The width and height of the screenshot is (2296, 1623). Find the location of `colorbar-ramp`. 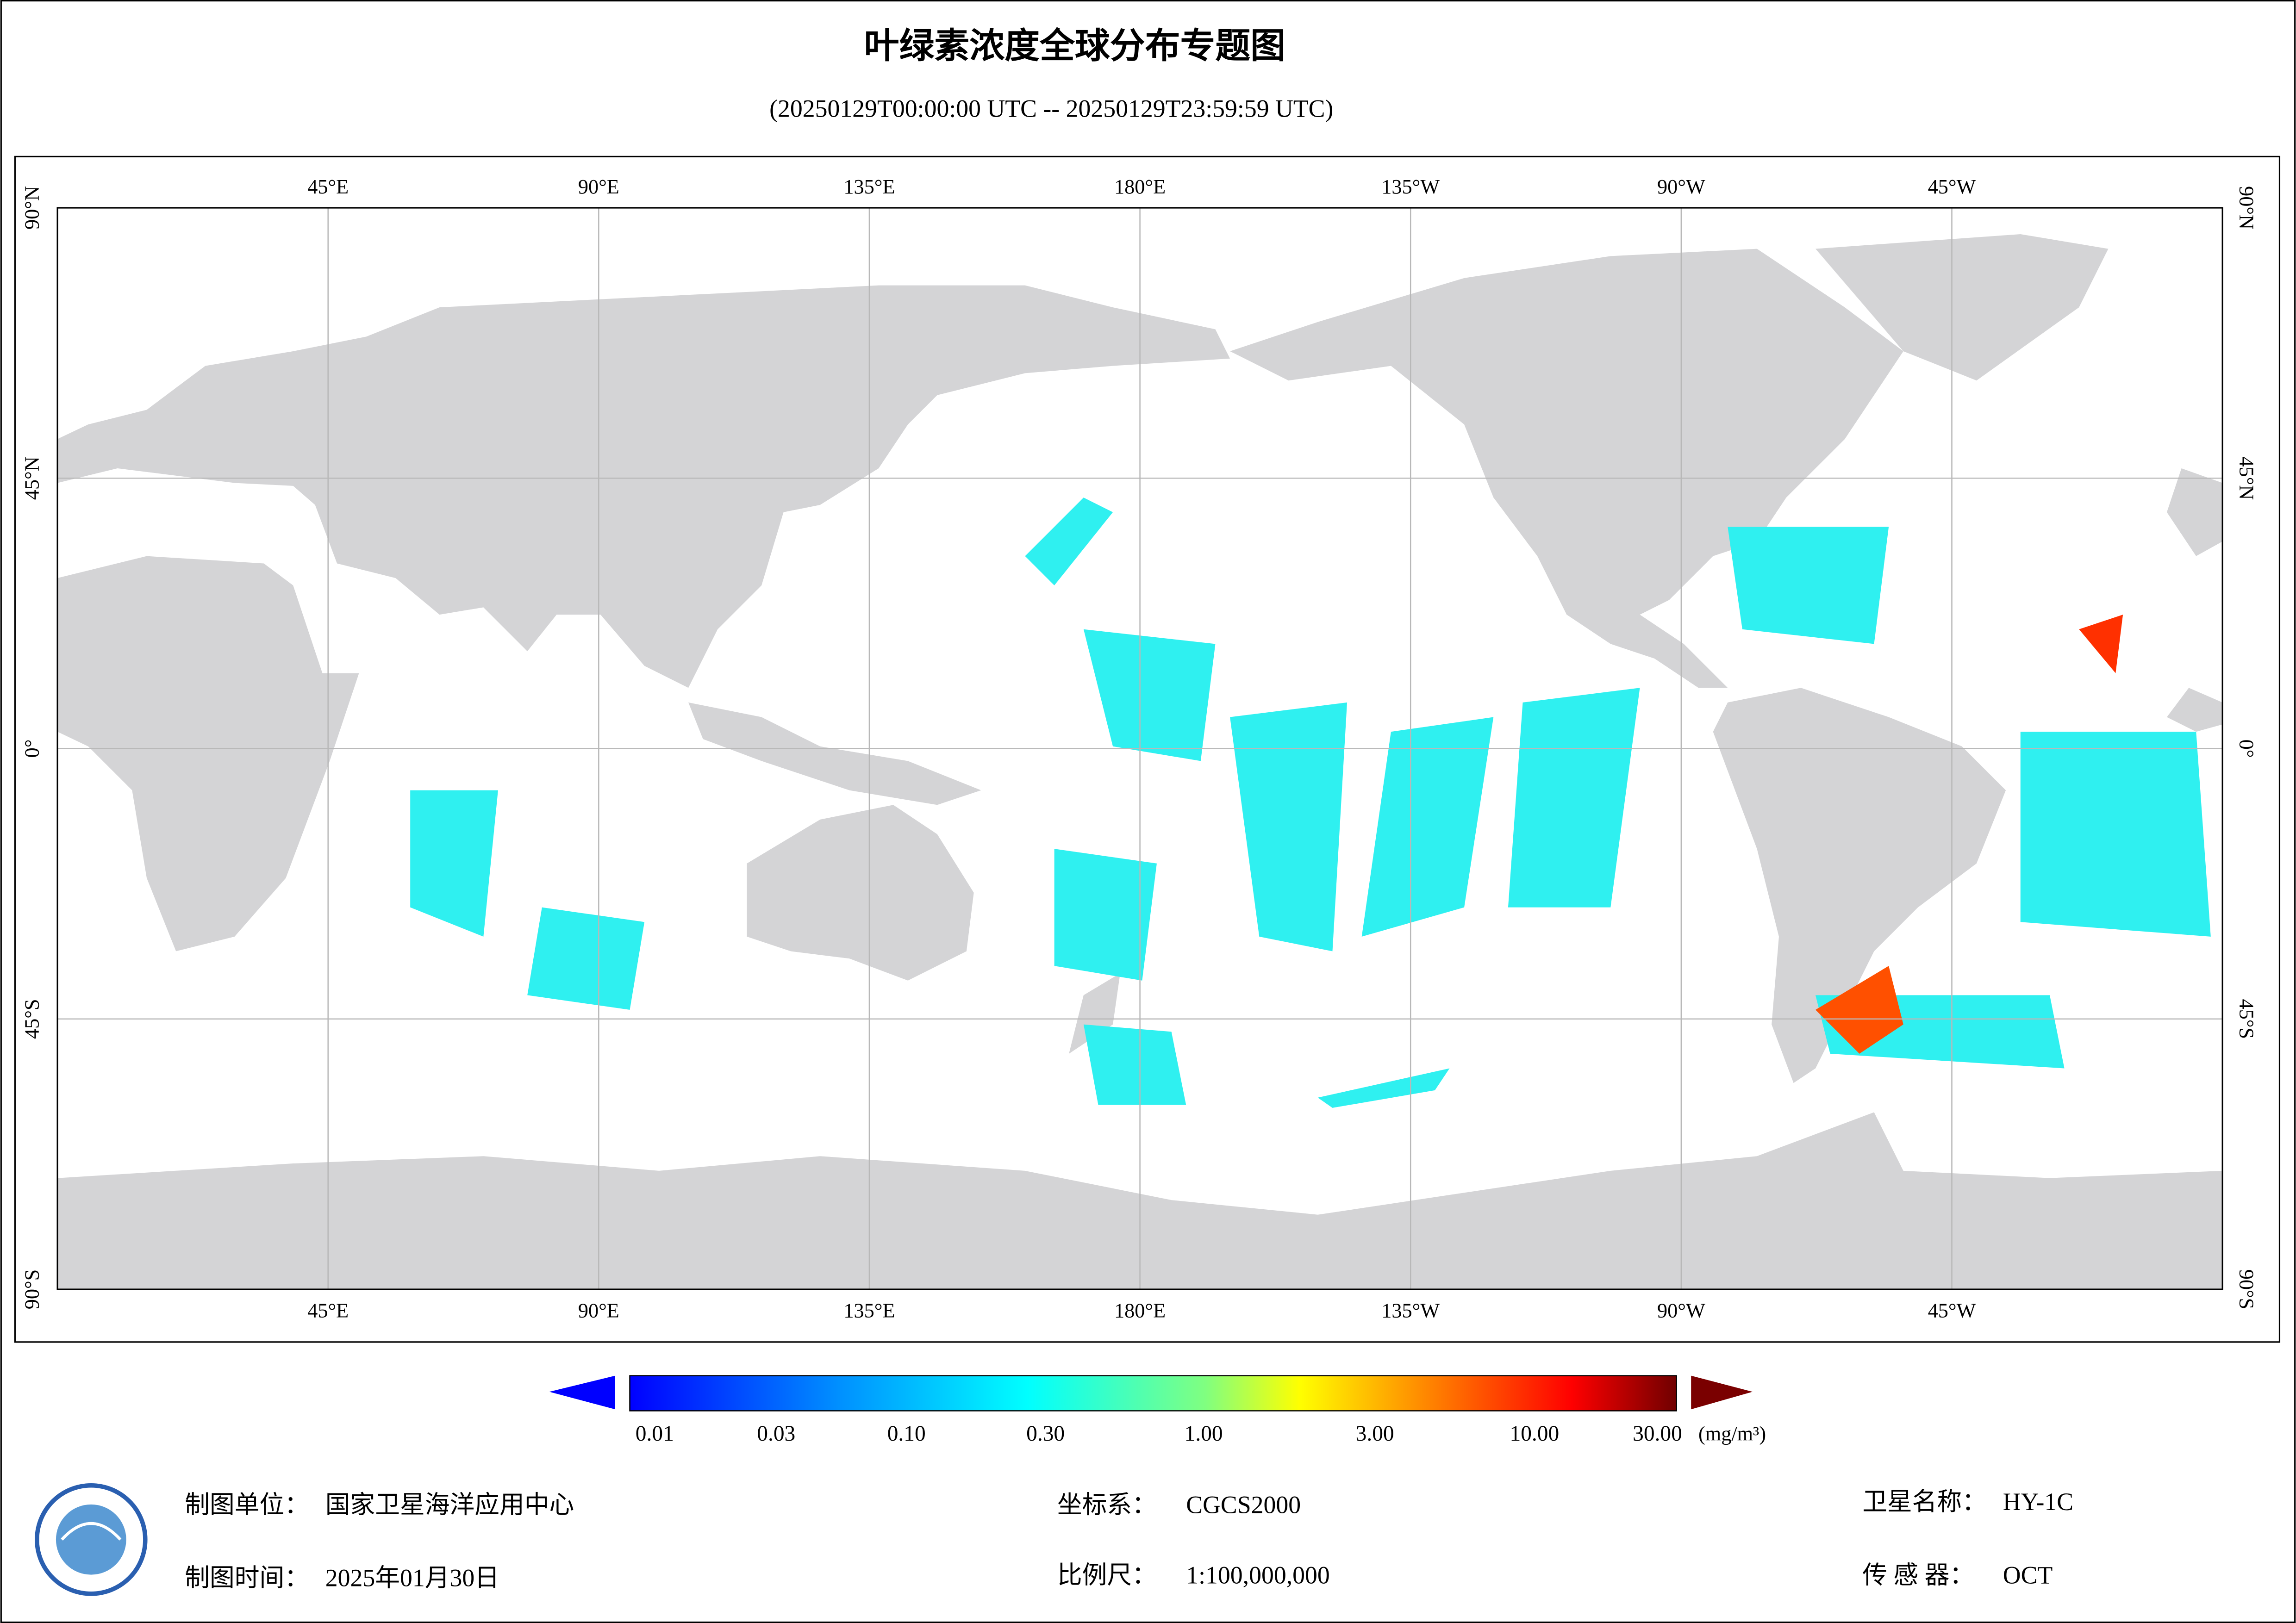

colorbar-ramp is located at coordinates (1153, 1393).